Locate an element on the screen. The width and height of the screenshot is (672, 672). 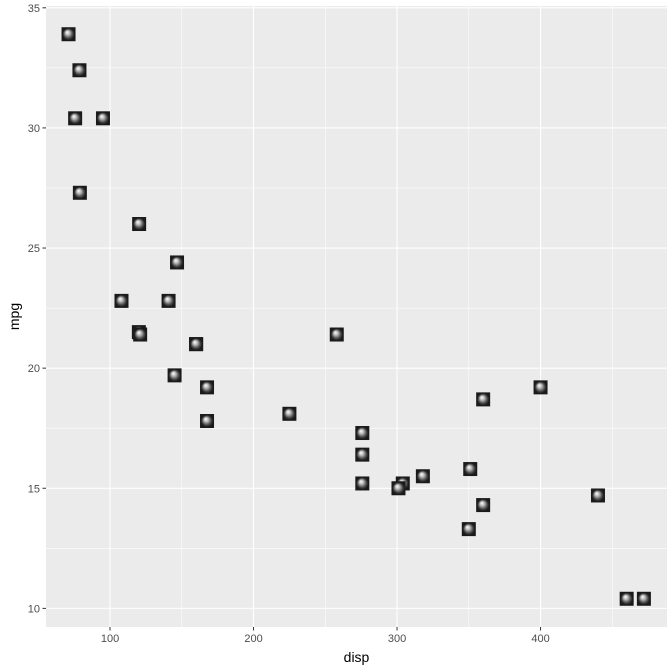
x-tick-label: 400 is located at coordinates (540, 639).